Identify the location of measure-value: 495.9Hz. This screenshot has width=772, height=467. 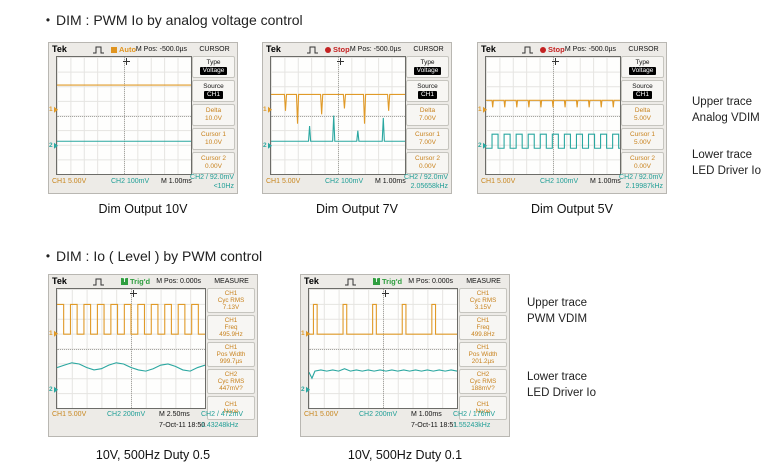
(231, 334).